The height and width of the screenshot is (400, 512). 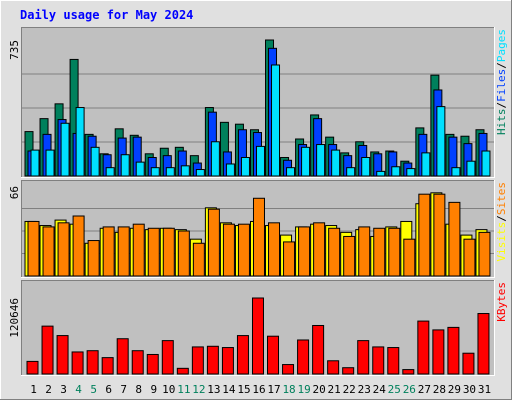 I want to click on x-tick-label: 10, so click(x=168, y=389).